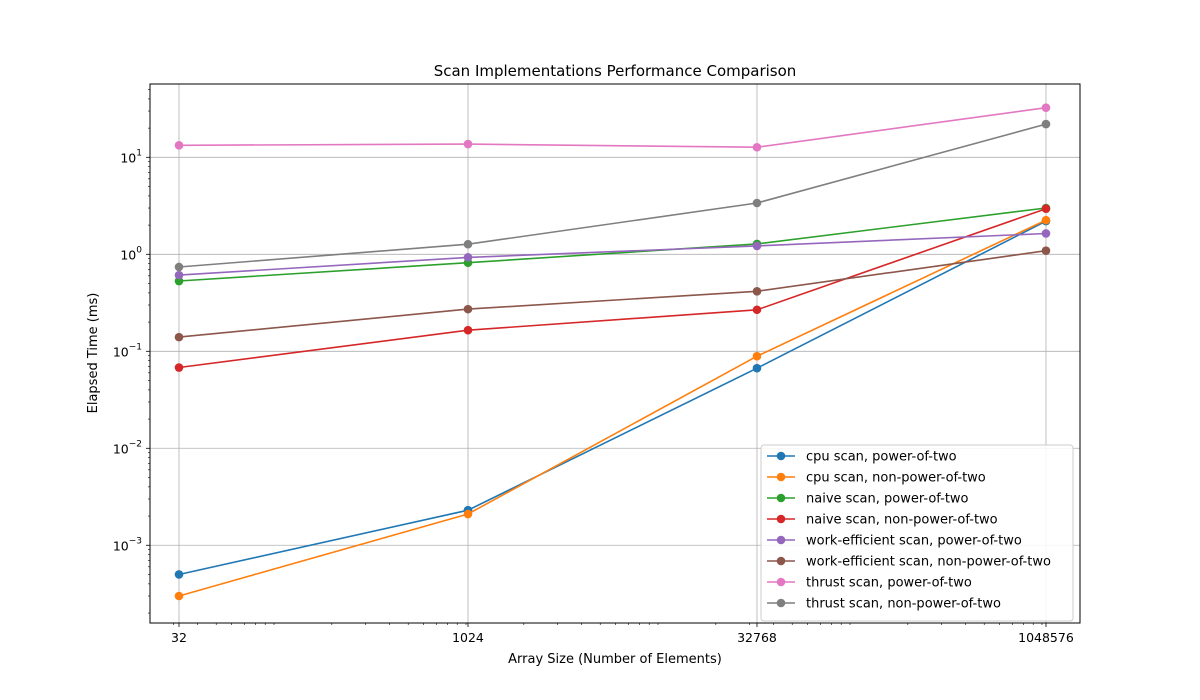 This screenshot has height=700, width=1200. What do you see at coordinates (928, 562) in the screenshot?
I see `legend-label: work-efficient scan, non-power-of-two` at bounding box center [928, 562].